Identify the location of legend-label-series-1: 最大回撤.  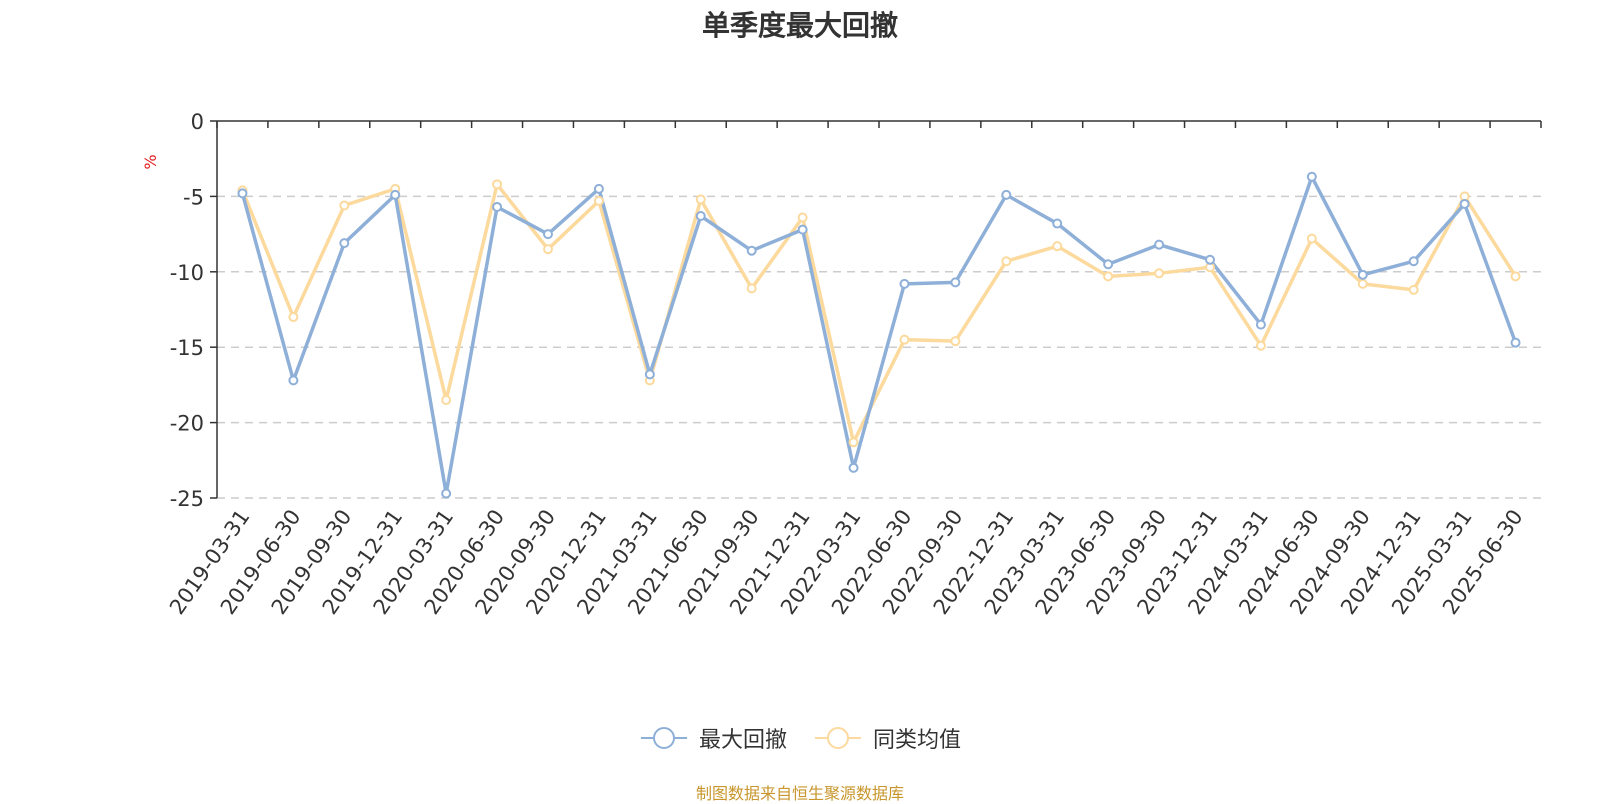
(742, 740).